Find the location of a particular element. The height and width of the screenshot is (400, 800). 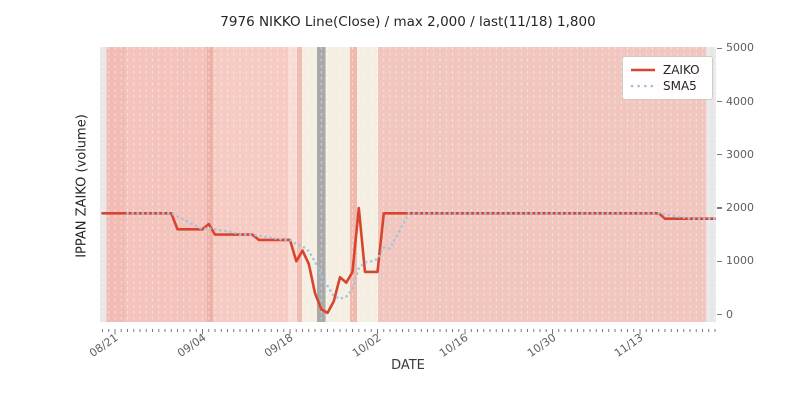

x-axis-label: DATE is located at coordinates (408, 365).